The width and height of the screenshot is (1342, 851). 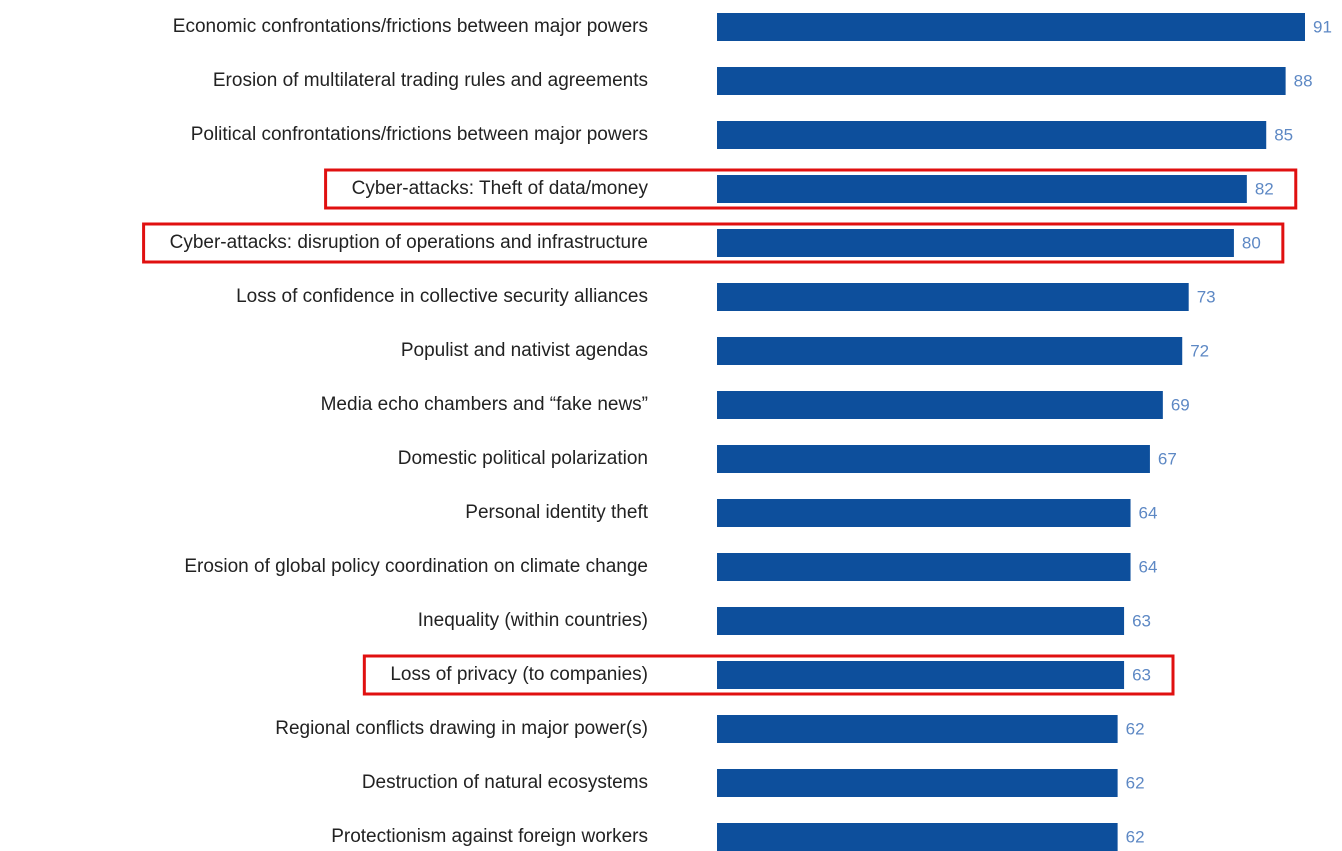 I want to click on value-label: 72, so click(x=1199, y=350).